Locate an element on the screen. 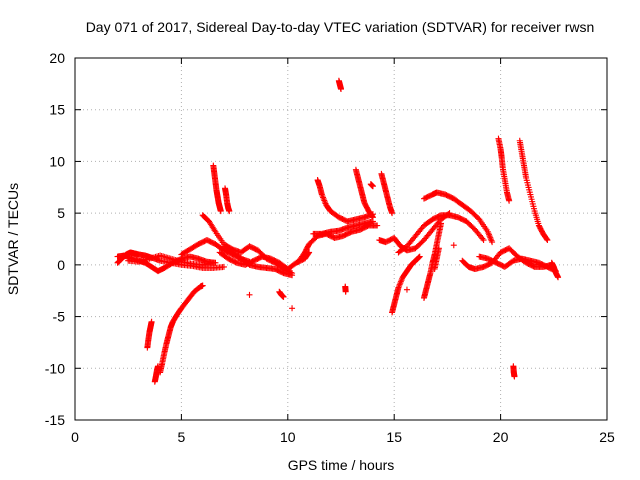 This screenshot has height=480, width=640. series-iso-17.8 is located at coordinates (453, 245).